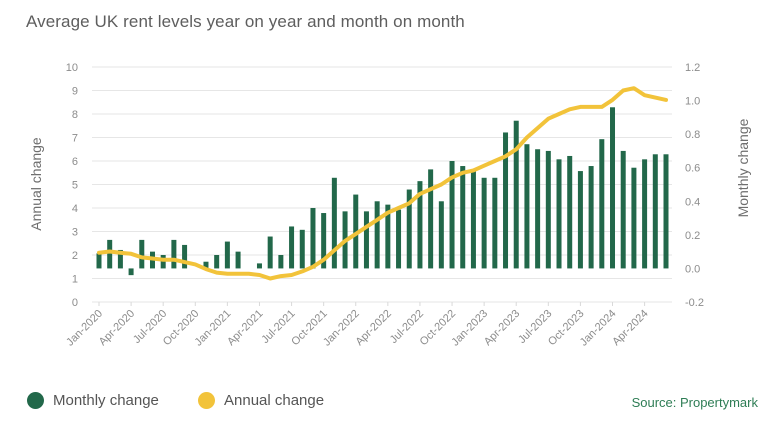 The width and height of the screenshot is (780, 424). I want to click on left-tick-label: 0, so click(75, 303).